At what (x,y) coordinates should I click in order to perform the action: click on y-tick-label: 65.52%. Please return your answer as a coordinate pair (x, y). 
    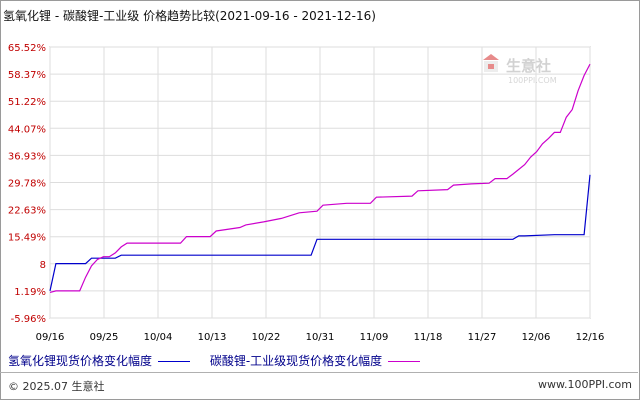
    Looking at the image, I should click on (27, 48).